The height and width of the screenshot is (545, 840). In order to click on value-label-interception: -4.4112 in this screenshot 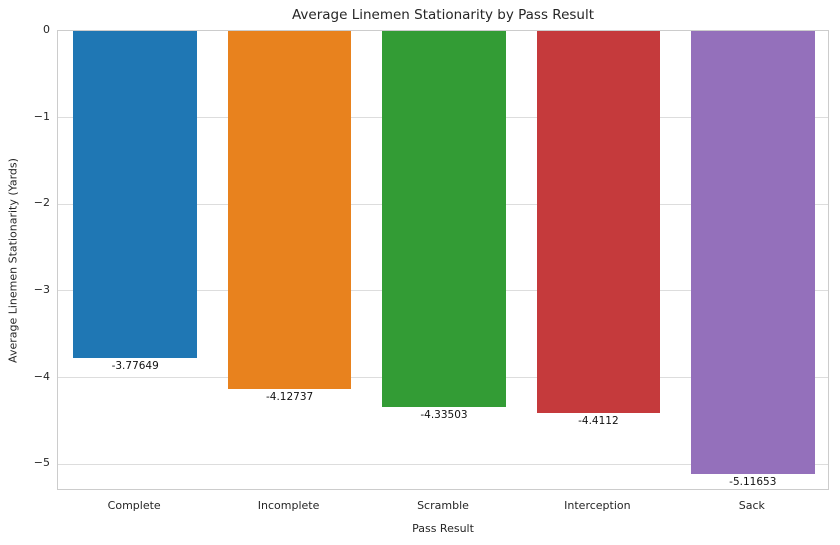, I will do `click(598, 421)`.